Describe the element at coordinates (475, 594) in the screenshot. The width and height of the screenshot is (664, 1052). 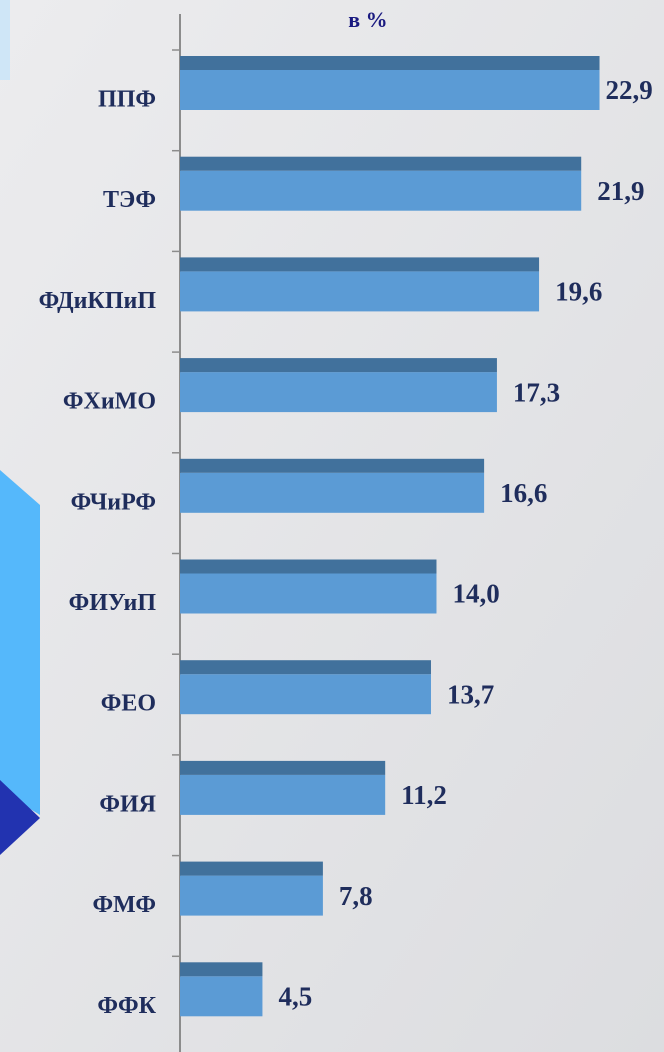
I see `data-label: 14,0` at that location.